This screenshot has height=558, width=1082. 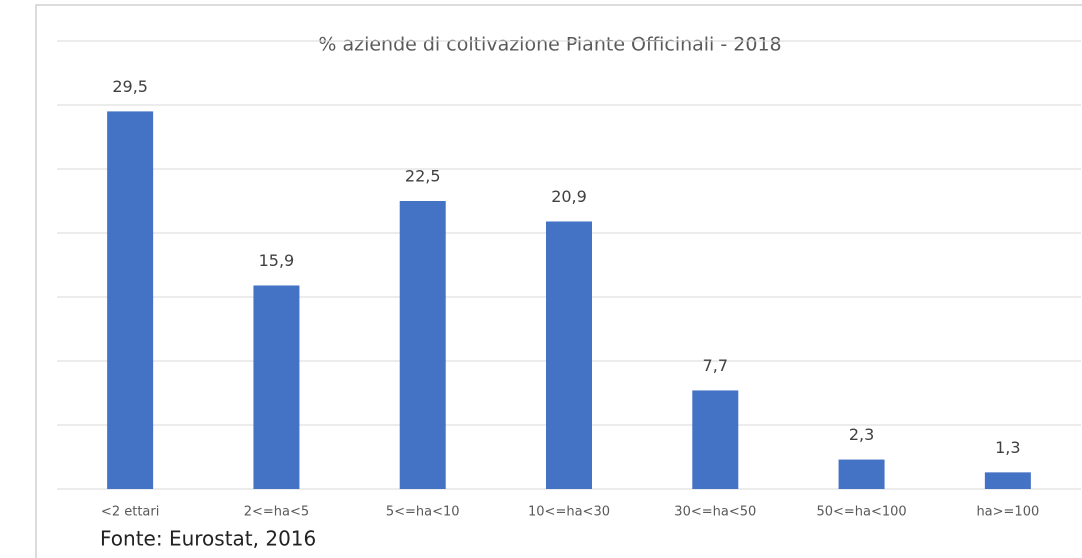 I want to click on source-note: Fonte: Eurostat, 2016, so click(x=208, y=539).